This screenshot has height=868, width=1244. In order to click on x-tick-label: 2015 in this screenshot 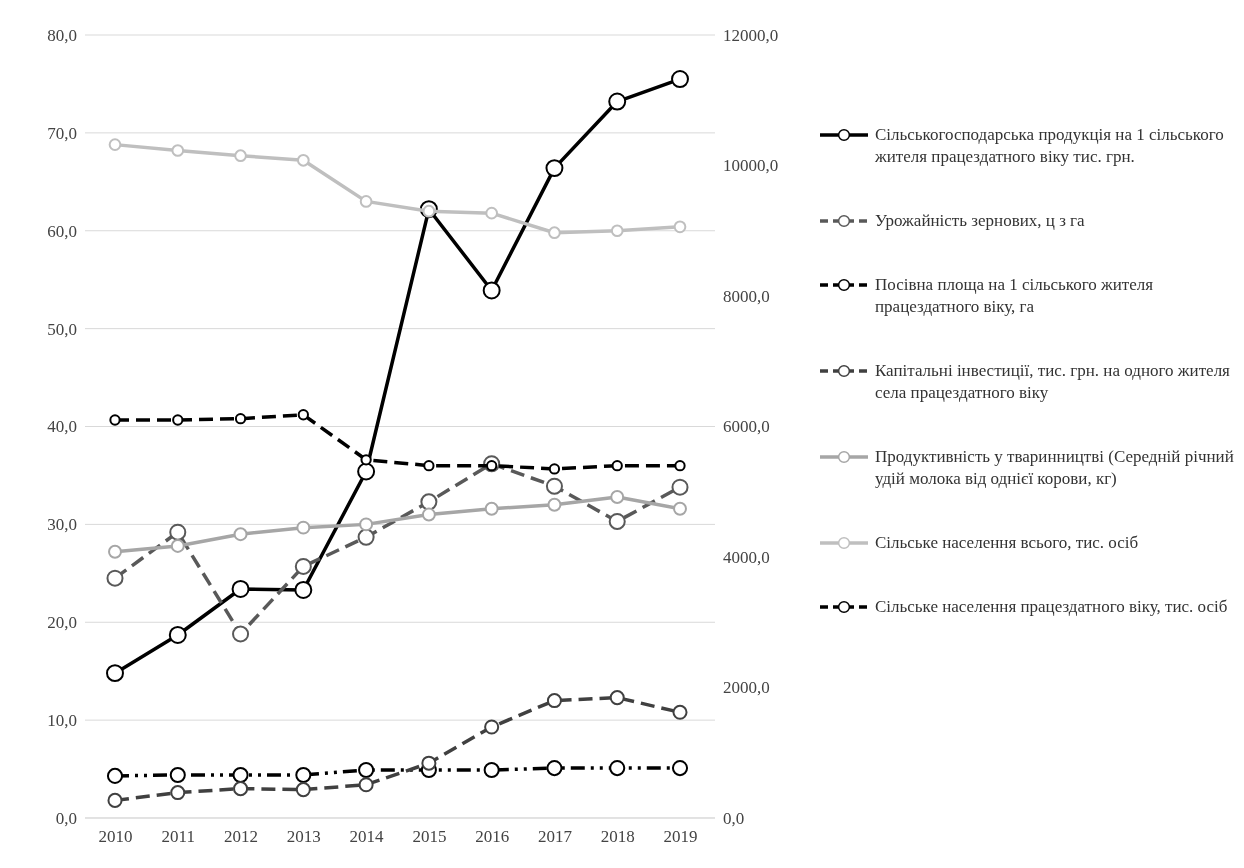, I will do `click(429, 837)`.